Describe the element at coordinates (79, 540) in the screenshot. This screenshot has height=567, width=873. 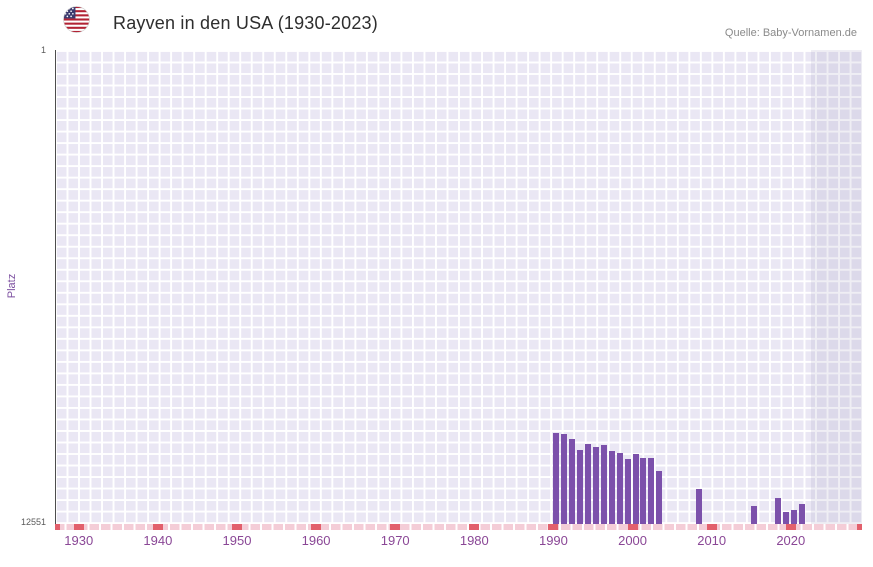
I see `x-tick-label-1930: 1930` at that location.